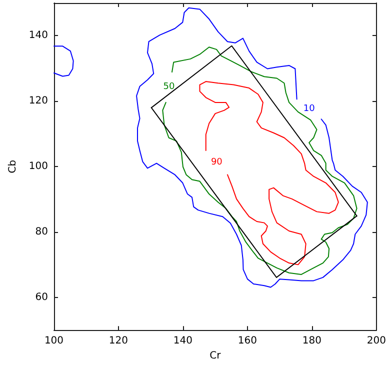 The height and width of the screenshot is (366, 389). I want to click on x-tick-label: 100, so click(54, 341).